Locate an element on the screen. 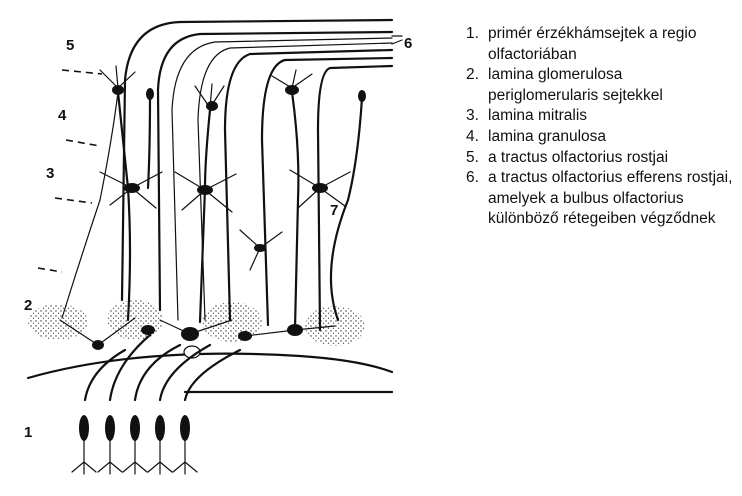 Image resolution: width=742 pixels, height=496 pixels. legend-number: 1. is located at coordinates (472, 33).